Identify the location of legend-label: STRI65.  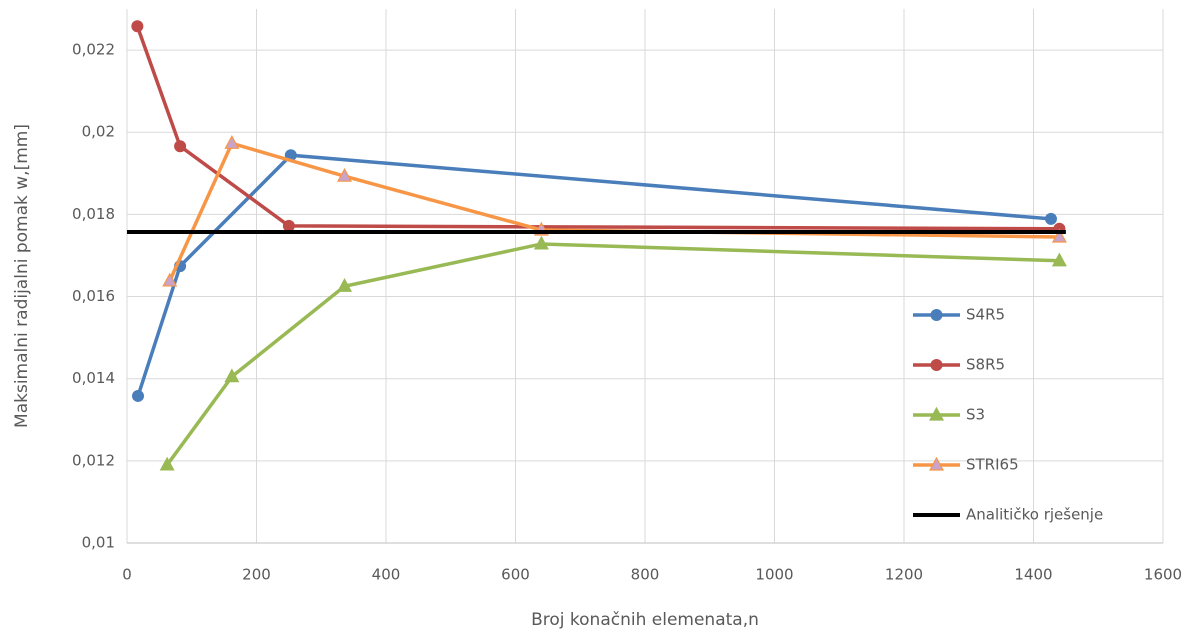
(992, 465).